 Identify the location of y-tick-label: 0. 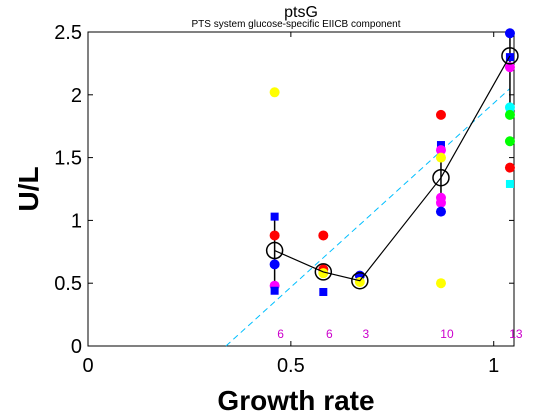
(76, 347).